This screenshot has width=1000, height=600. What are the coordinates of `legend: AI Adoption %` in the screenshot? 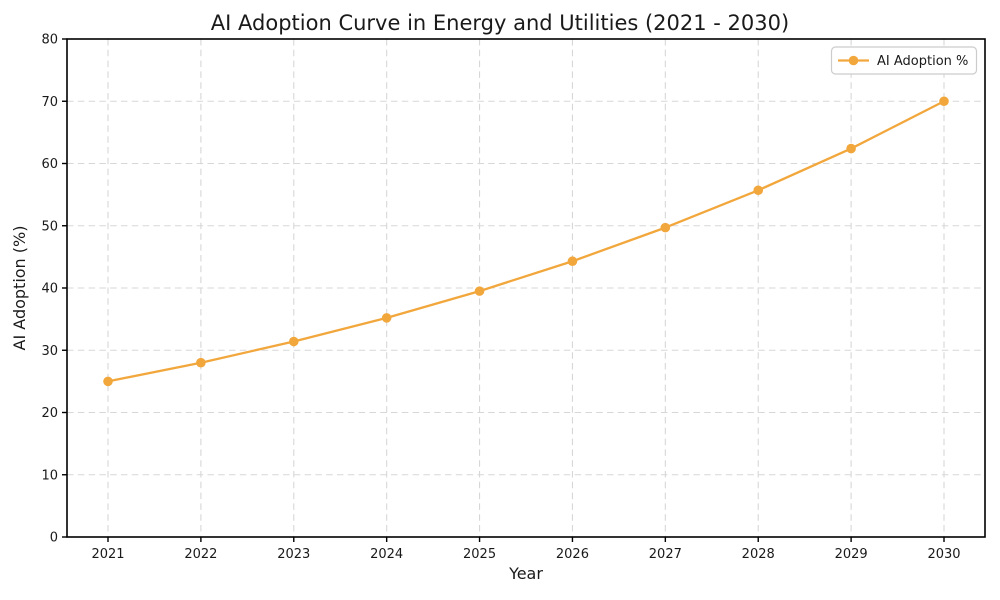 It's located at (904, 60).